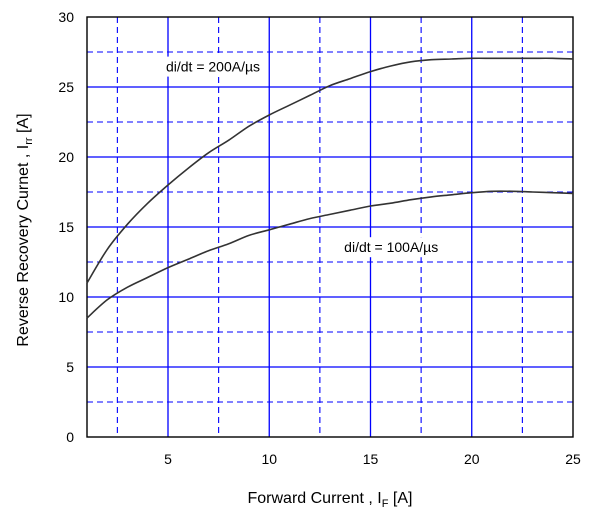 Image resolution: width=593 pixels, height=512 pixels. What do you see at coordinates (472, 459) in the screenshot?
I see `x-tick-label: 20` at bounding box center [472, 459].